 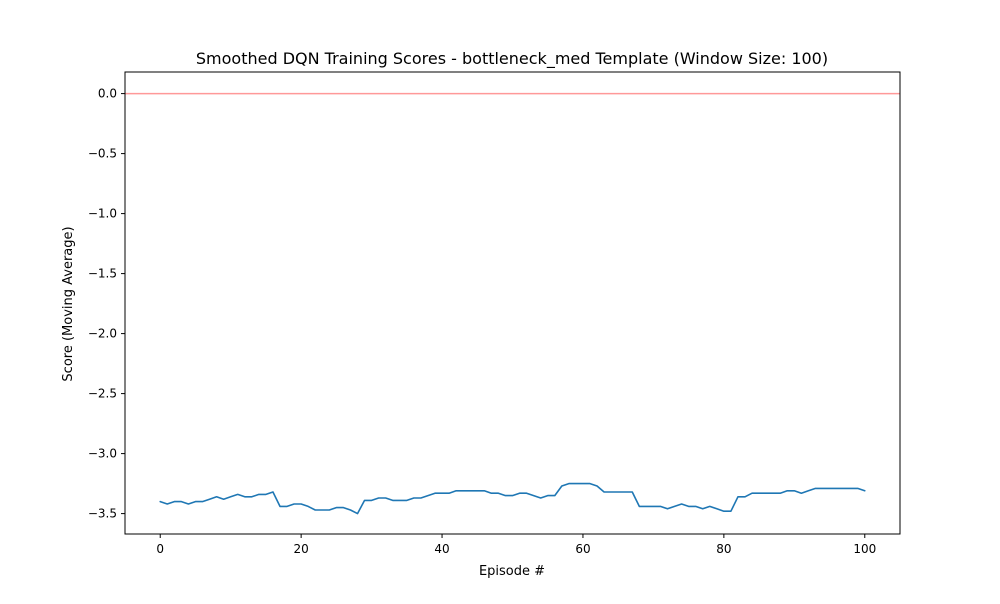 I want to click on x-tick-label: 100, so click(x=864, y=549).